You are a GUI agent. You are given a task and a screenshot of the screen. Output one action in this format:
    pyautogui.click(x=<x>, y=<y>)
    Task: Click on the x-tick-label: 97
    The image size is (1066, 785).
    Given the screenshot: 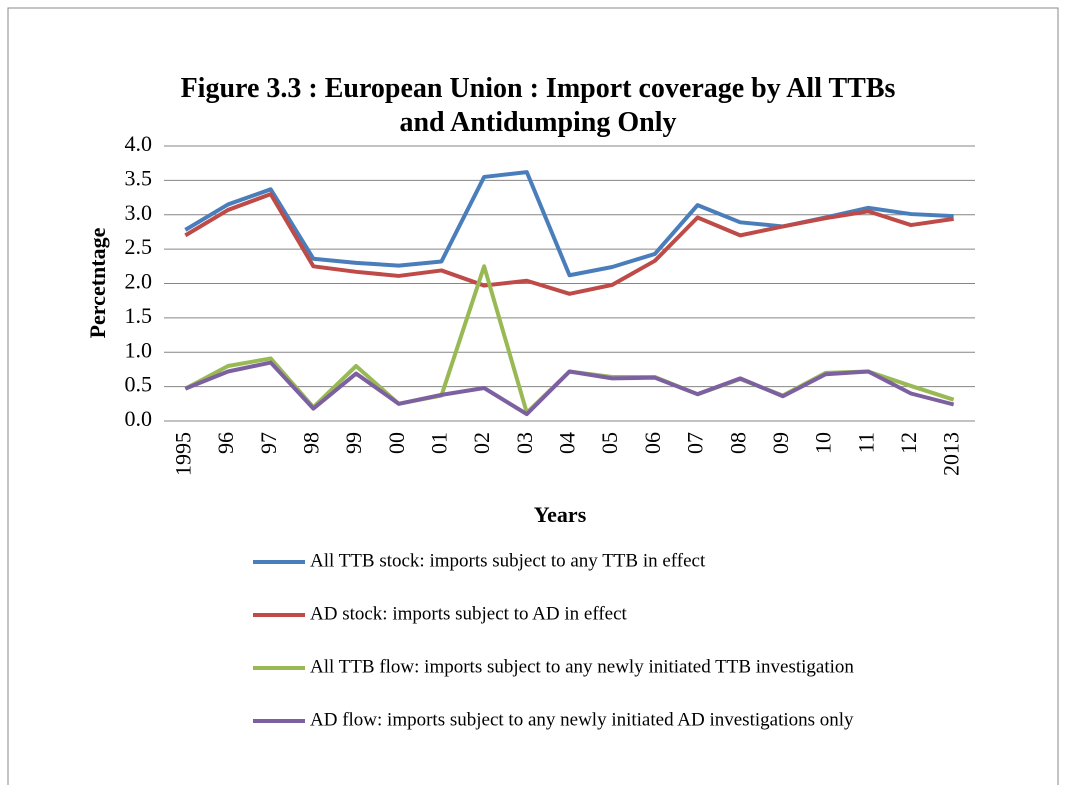 What is the action you would take?
    pyautogui.click(x=268, y=443)
    